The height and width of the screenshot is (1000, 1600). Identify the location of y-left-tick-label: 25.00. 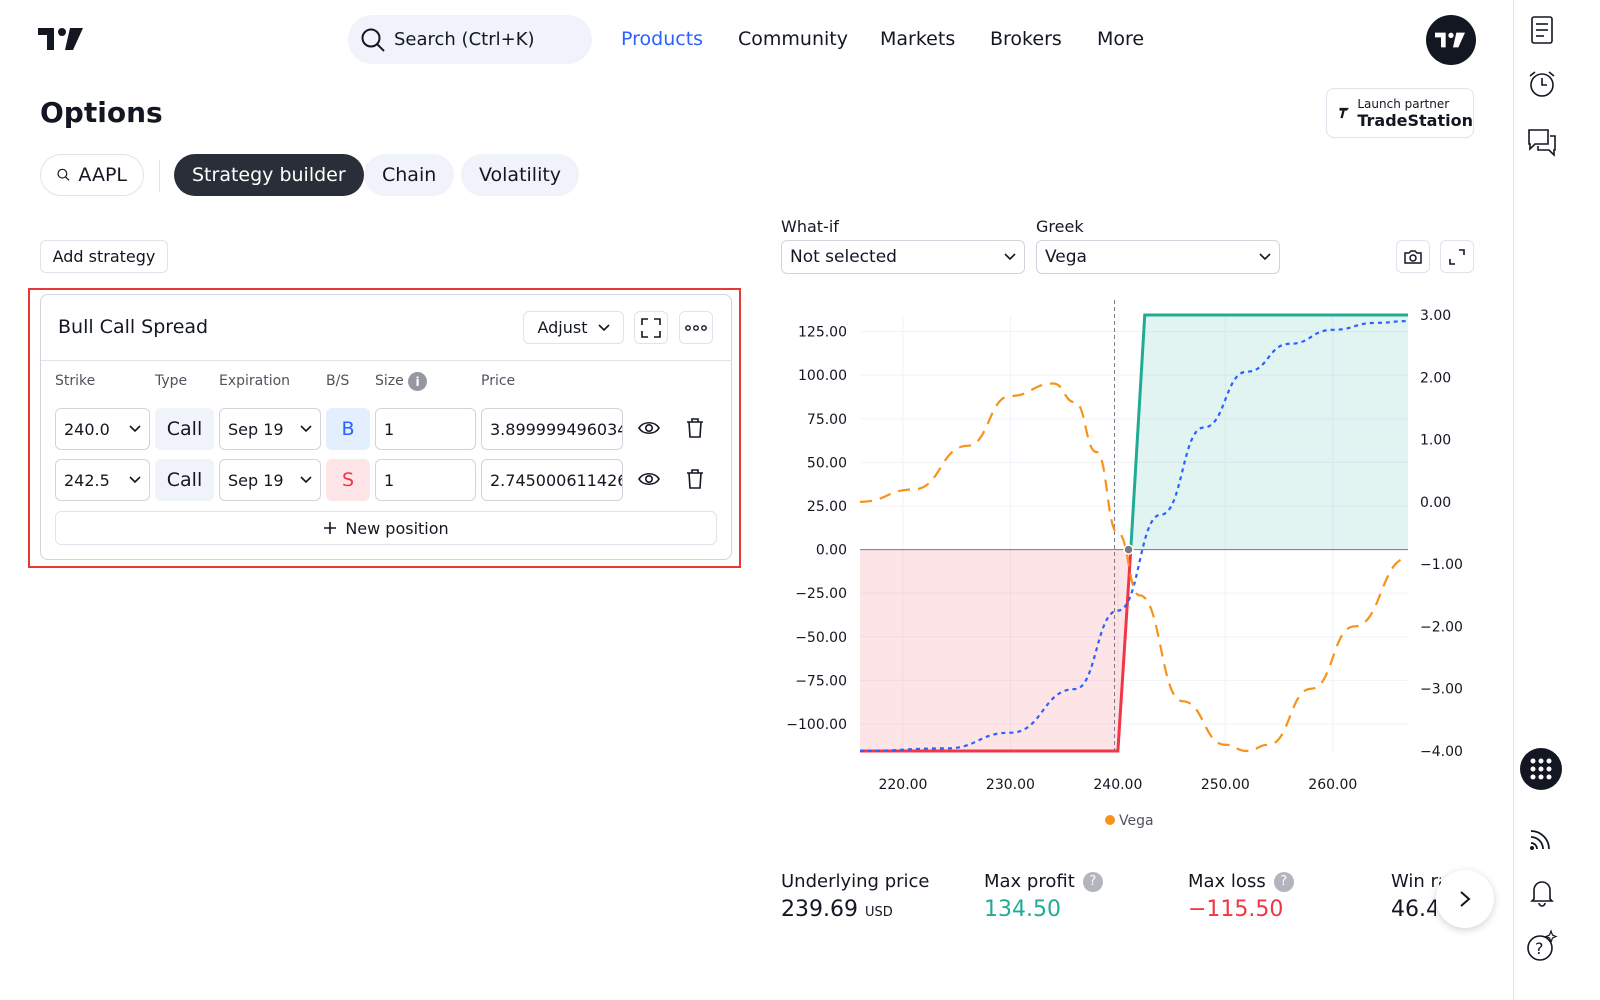
(827, 507).